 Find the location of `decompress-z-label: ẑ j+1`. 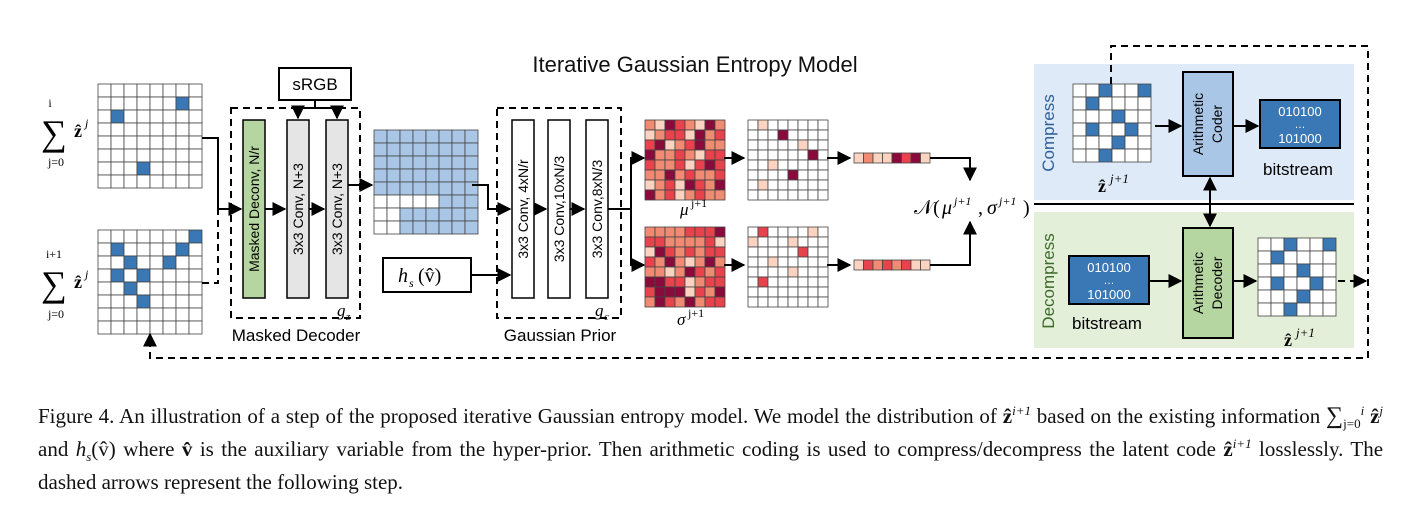

decompress-z-label: ẑ j+1 is located at coordinates (1299, 337).